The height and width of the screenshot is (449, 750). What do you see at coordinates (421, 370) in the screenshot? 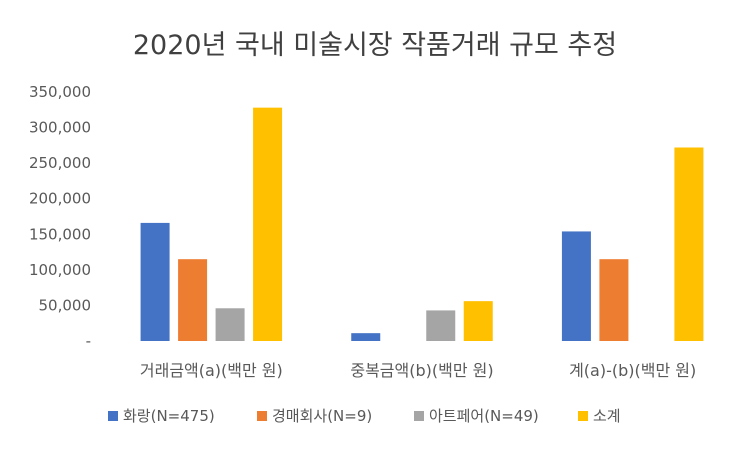
I see `category-label: 중복금액(b)(백만 원)` at bounding box center [421, 370].